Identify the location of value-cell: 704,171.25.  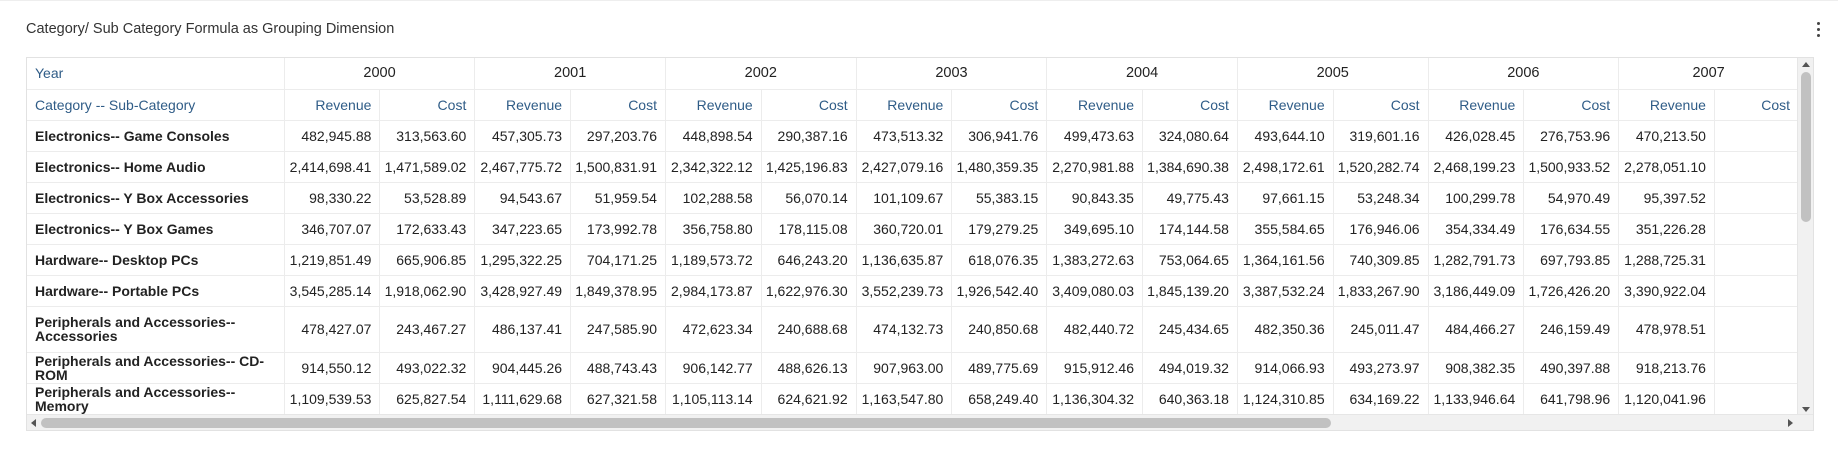
(618, 260).